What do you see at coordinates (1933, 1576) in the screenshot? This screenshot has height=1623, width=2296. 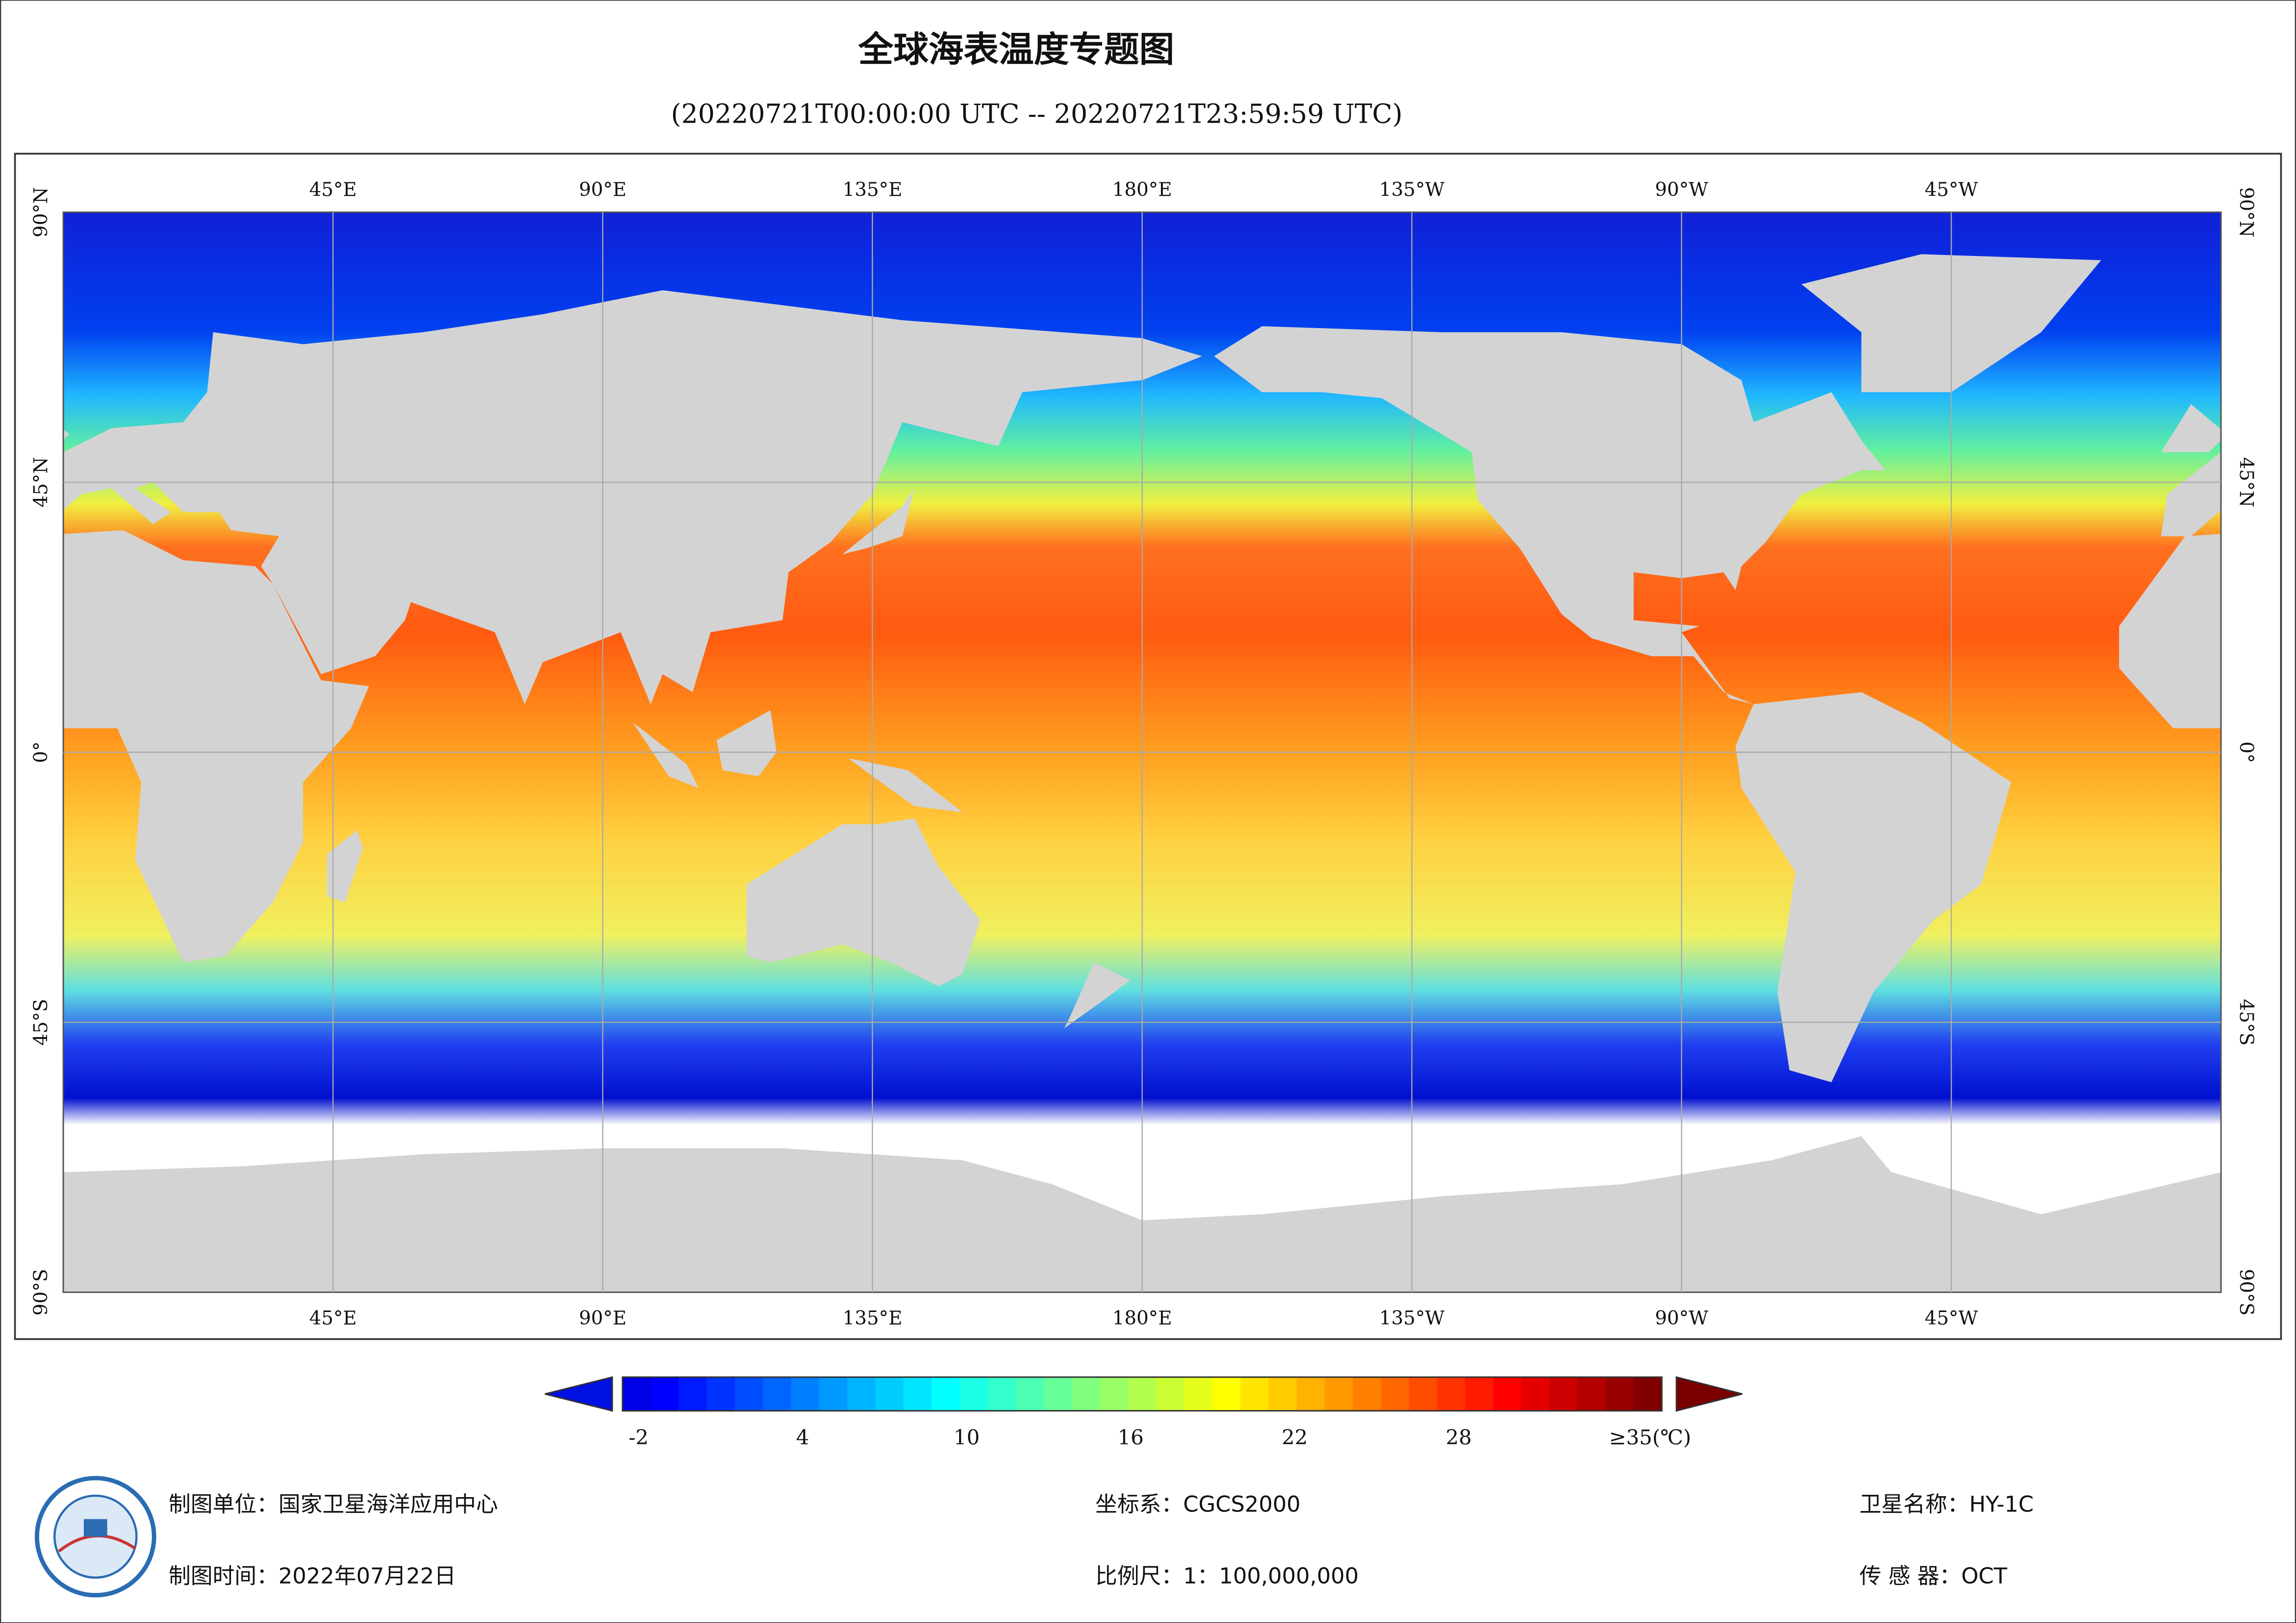 I see `sensor: 传 感 器：OCT` at bounding box center [1933, 1576].